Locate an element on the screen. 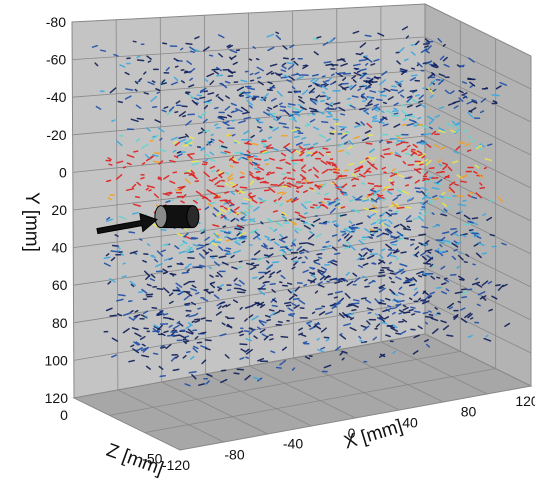 The image size is (535, 491). floor-grid-x is located at coordinates (258, 400).